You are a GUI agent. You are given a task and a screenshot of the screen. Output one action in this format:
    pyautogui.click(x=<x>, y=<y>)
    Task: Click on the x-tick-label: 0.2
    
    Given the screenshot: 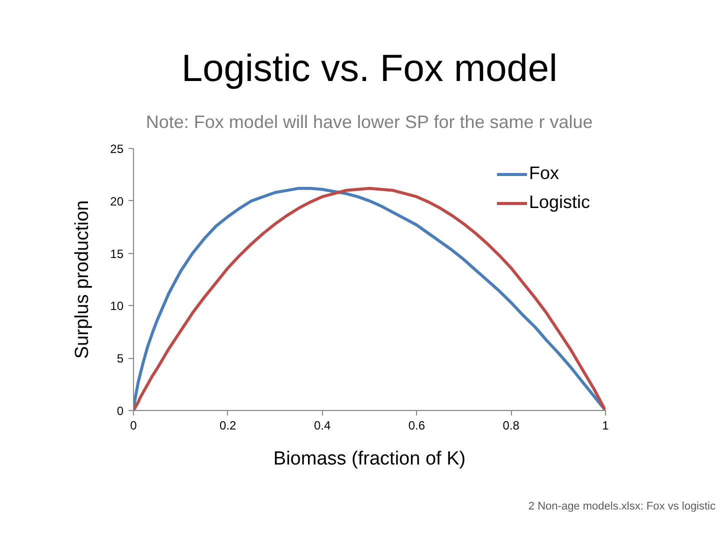 What is the action you would take?
    pyautogui.click(x=228, y=425)
    